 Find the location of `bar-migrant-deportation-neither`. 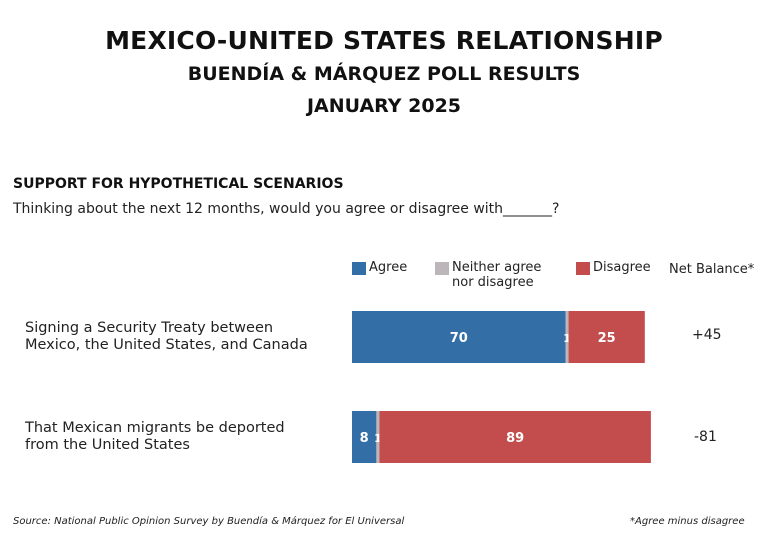

bar-migrant-deportation-neither is located at coordinates (378, 437).